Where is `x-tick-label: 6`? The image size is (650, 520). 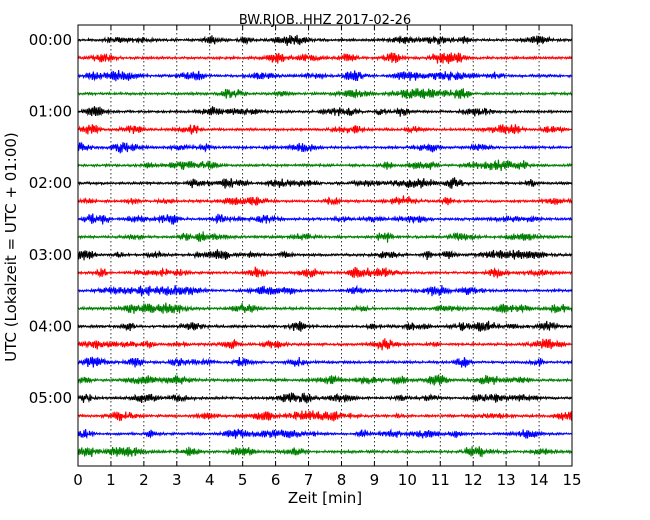
x-tick-label: 6 is located at coordinates (276, 480).